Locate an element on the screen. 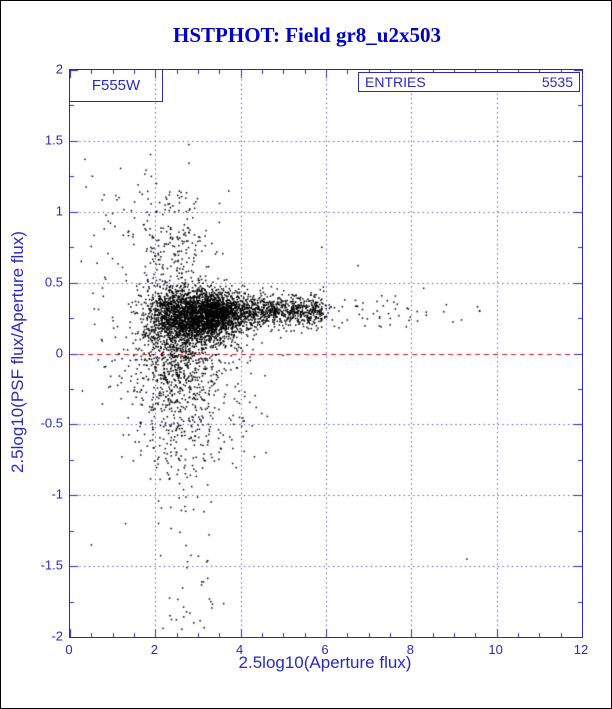 The height and width of the screenshot is (709, 612). y-tick-label: 0.5 is located at coordinates (53, 282).